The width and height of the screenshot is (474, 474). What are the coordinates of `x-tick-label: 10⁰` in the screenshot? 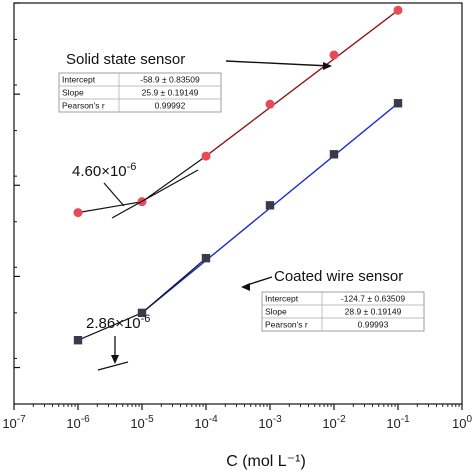 It's located at (462, 422).